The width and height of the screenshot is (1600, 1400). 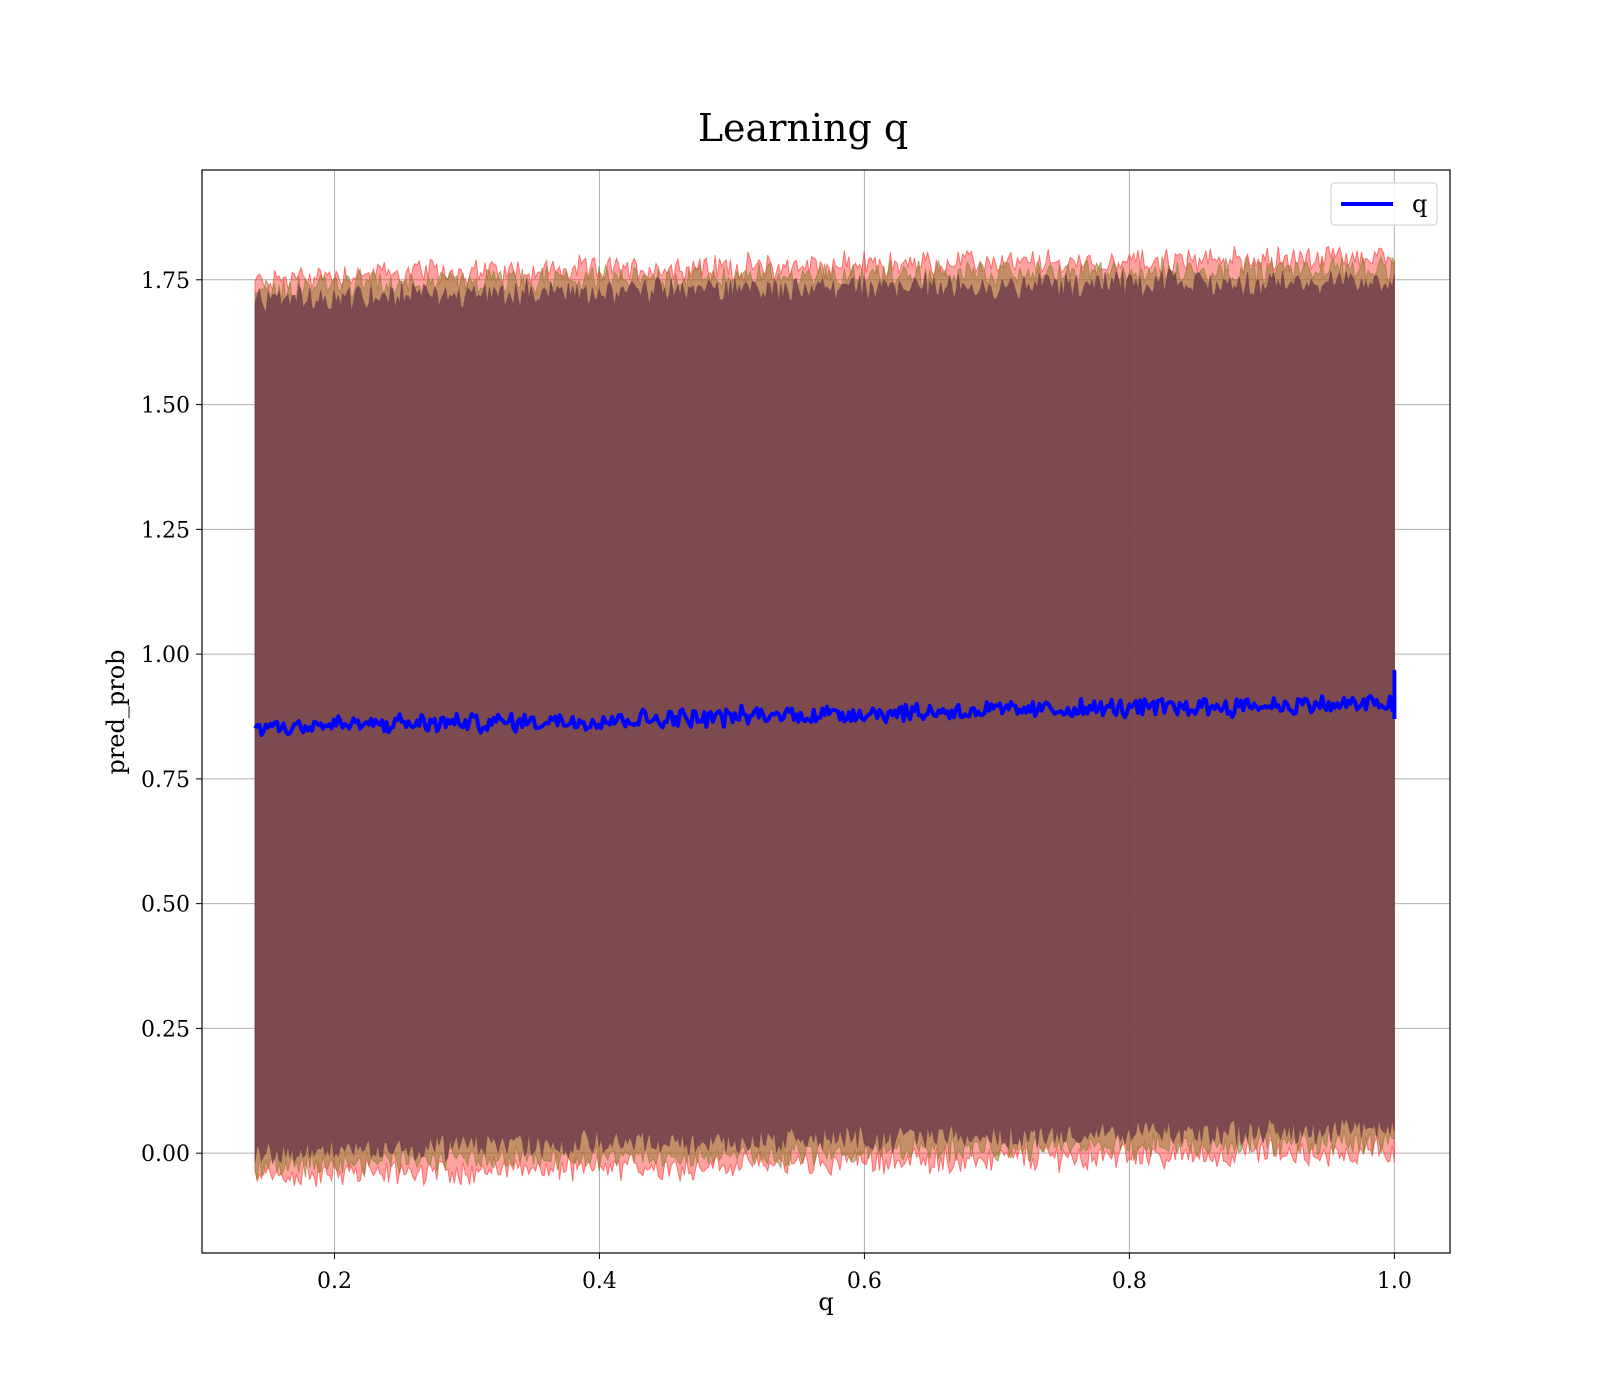 What do you see at coordinates (165, 530) in the screenshot?
I see `y-tick-label: 1.25` at bounding box center [165, 530].